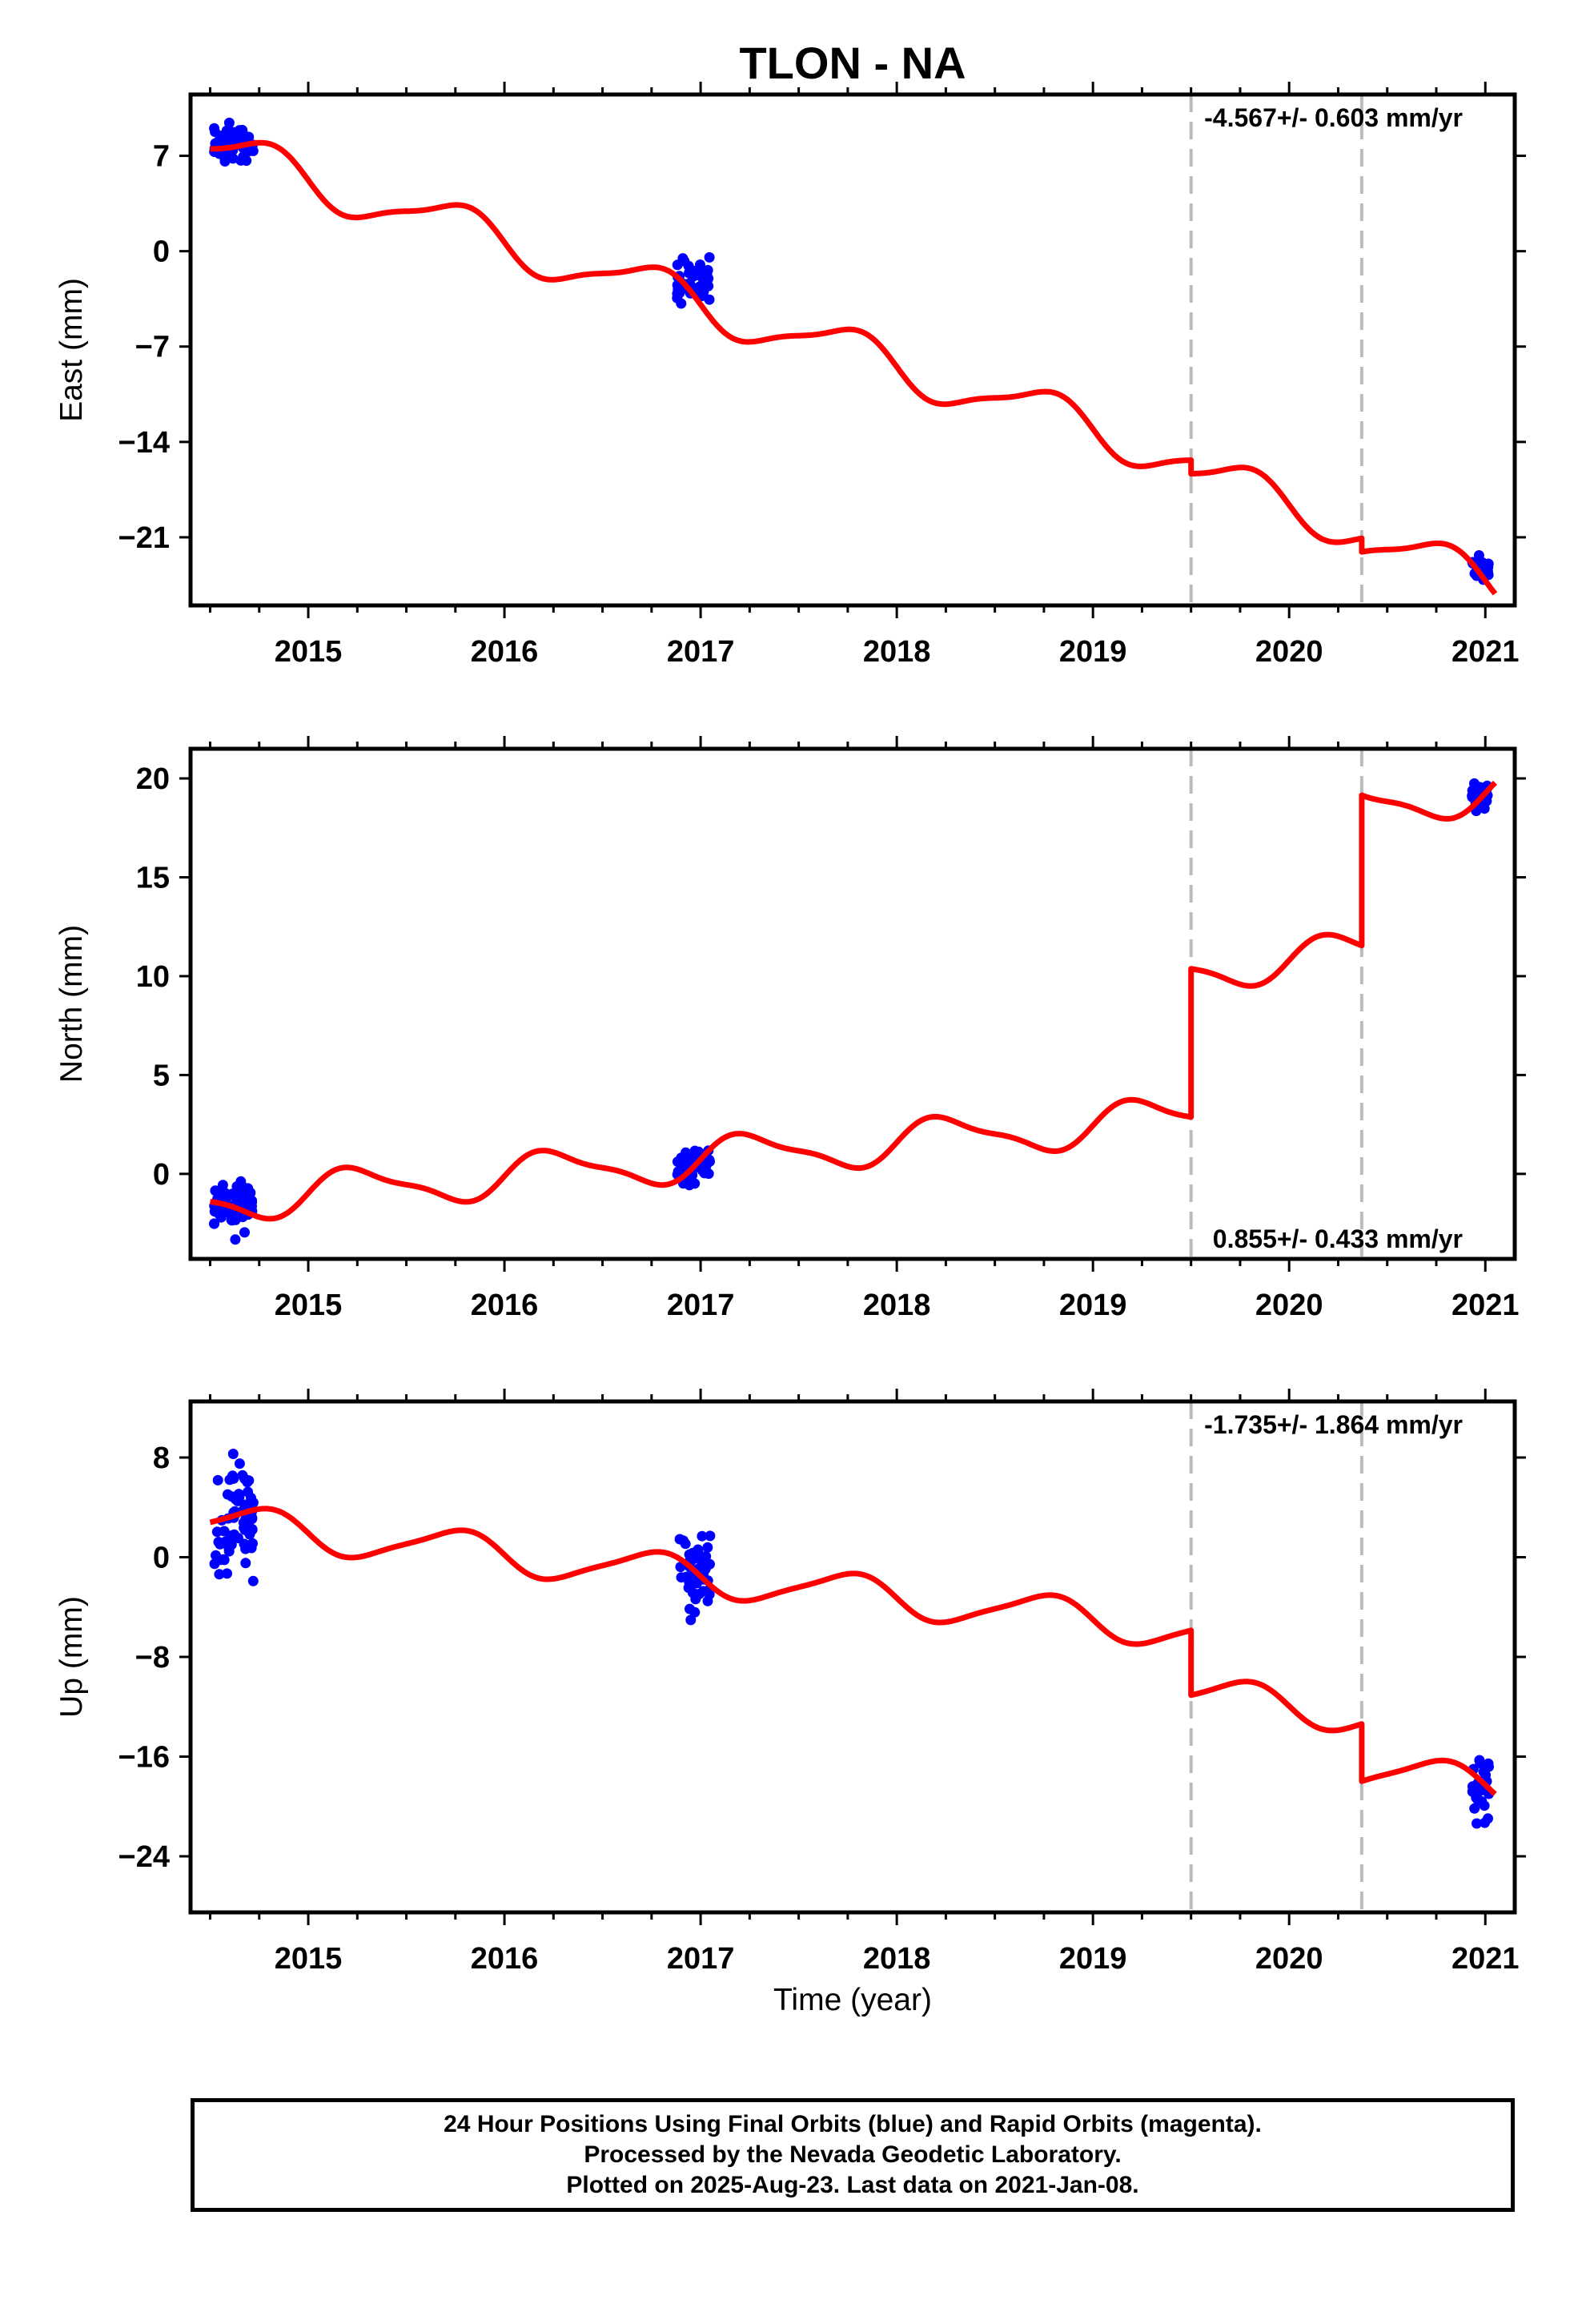 The image size is (1582, 2324). I want to click on rate-annotation: -4.567+/- 0.603 mm/yr, so click(1333, 118).